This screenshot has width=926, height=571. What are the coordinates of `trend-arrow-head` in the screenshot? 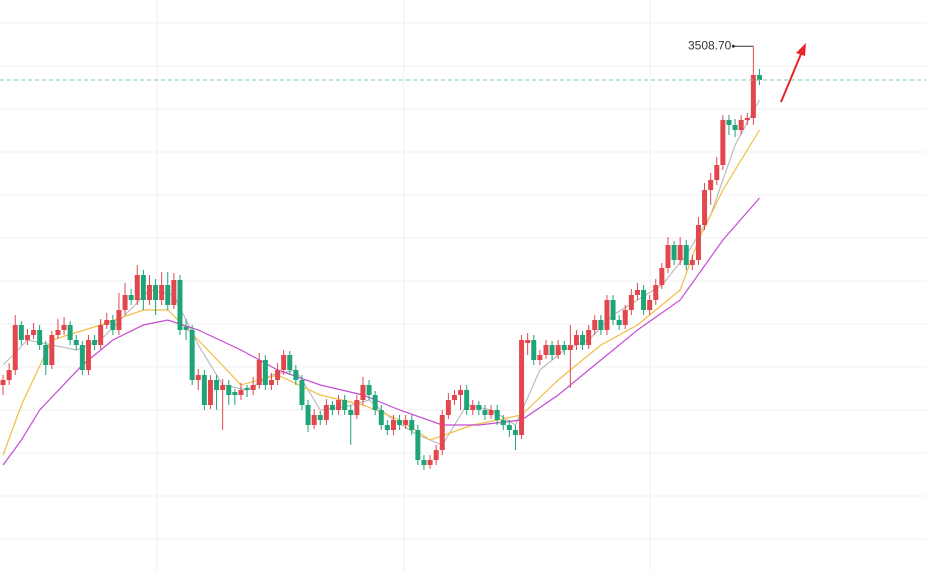 It's located at (801, 49).